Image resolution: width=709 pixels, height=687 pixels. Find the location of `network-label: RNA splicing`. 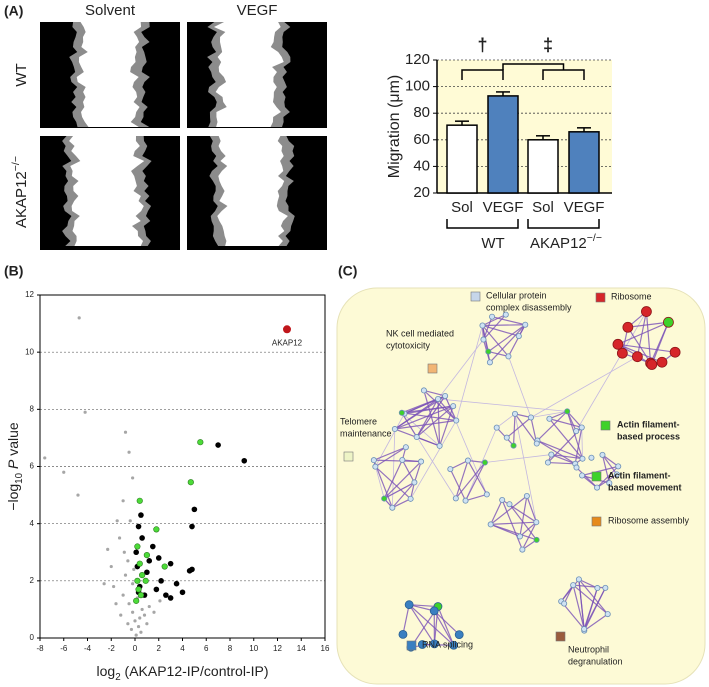

network-label: RNA splicing is located at coordinates (447, 644).